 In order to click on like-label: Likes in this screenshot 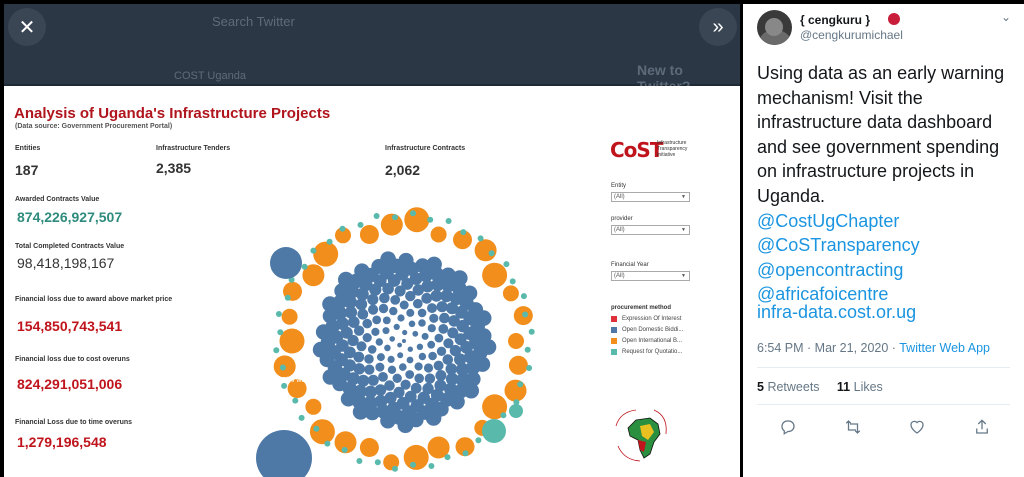, I will do `click(868, 387)`.